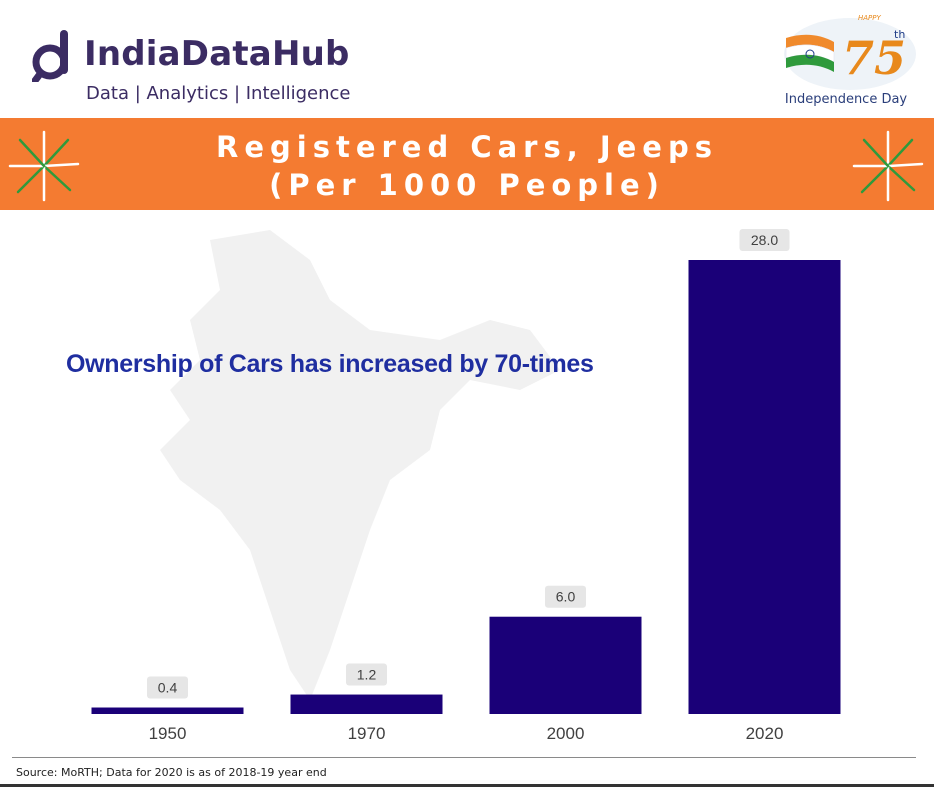  I want to click on brand-name: IndiaDataHub, so click(217, 54).